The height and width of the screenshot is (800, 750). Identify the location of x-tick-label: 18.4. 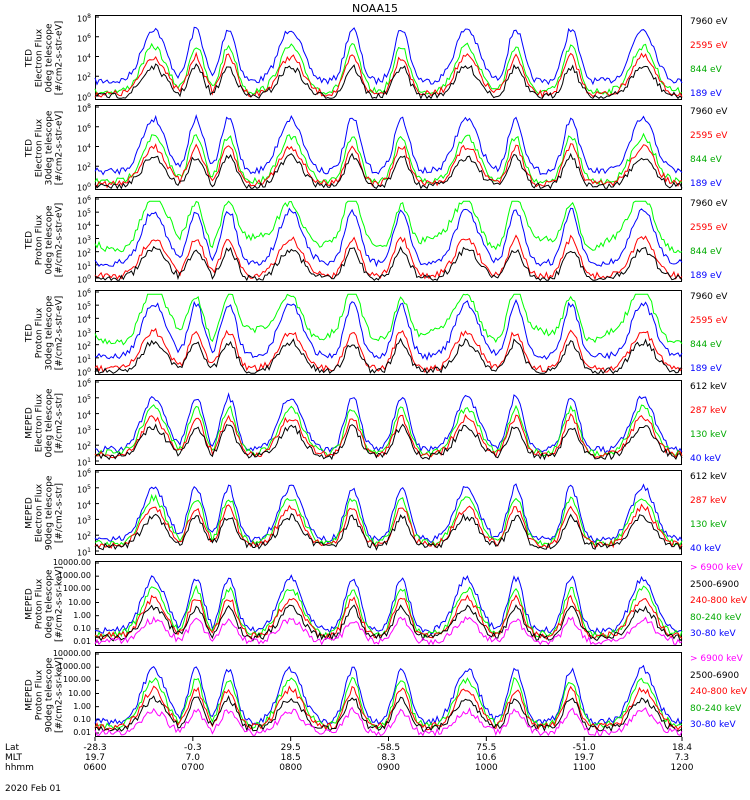
(682, 748).